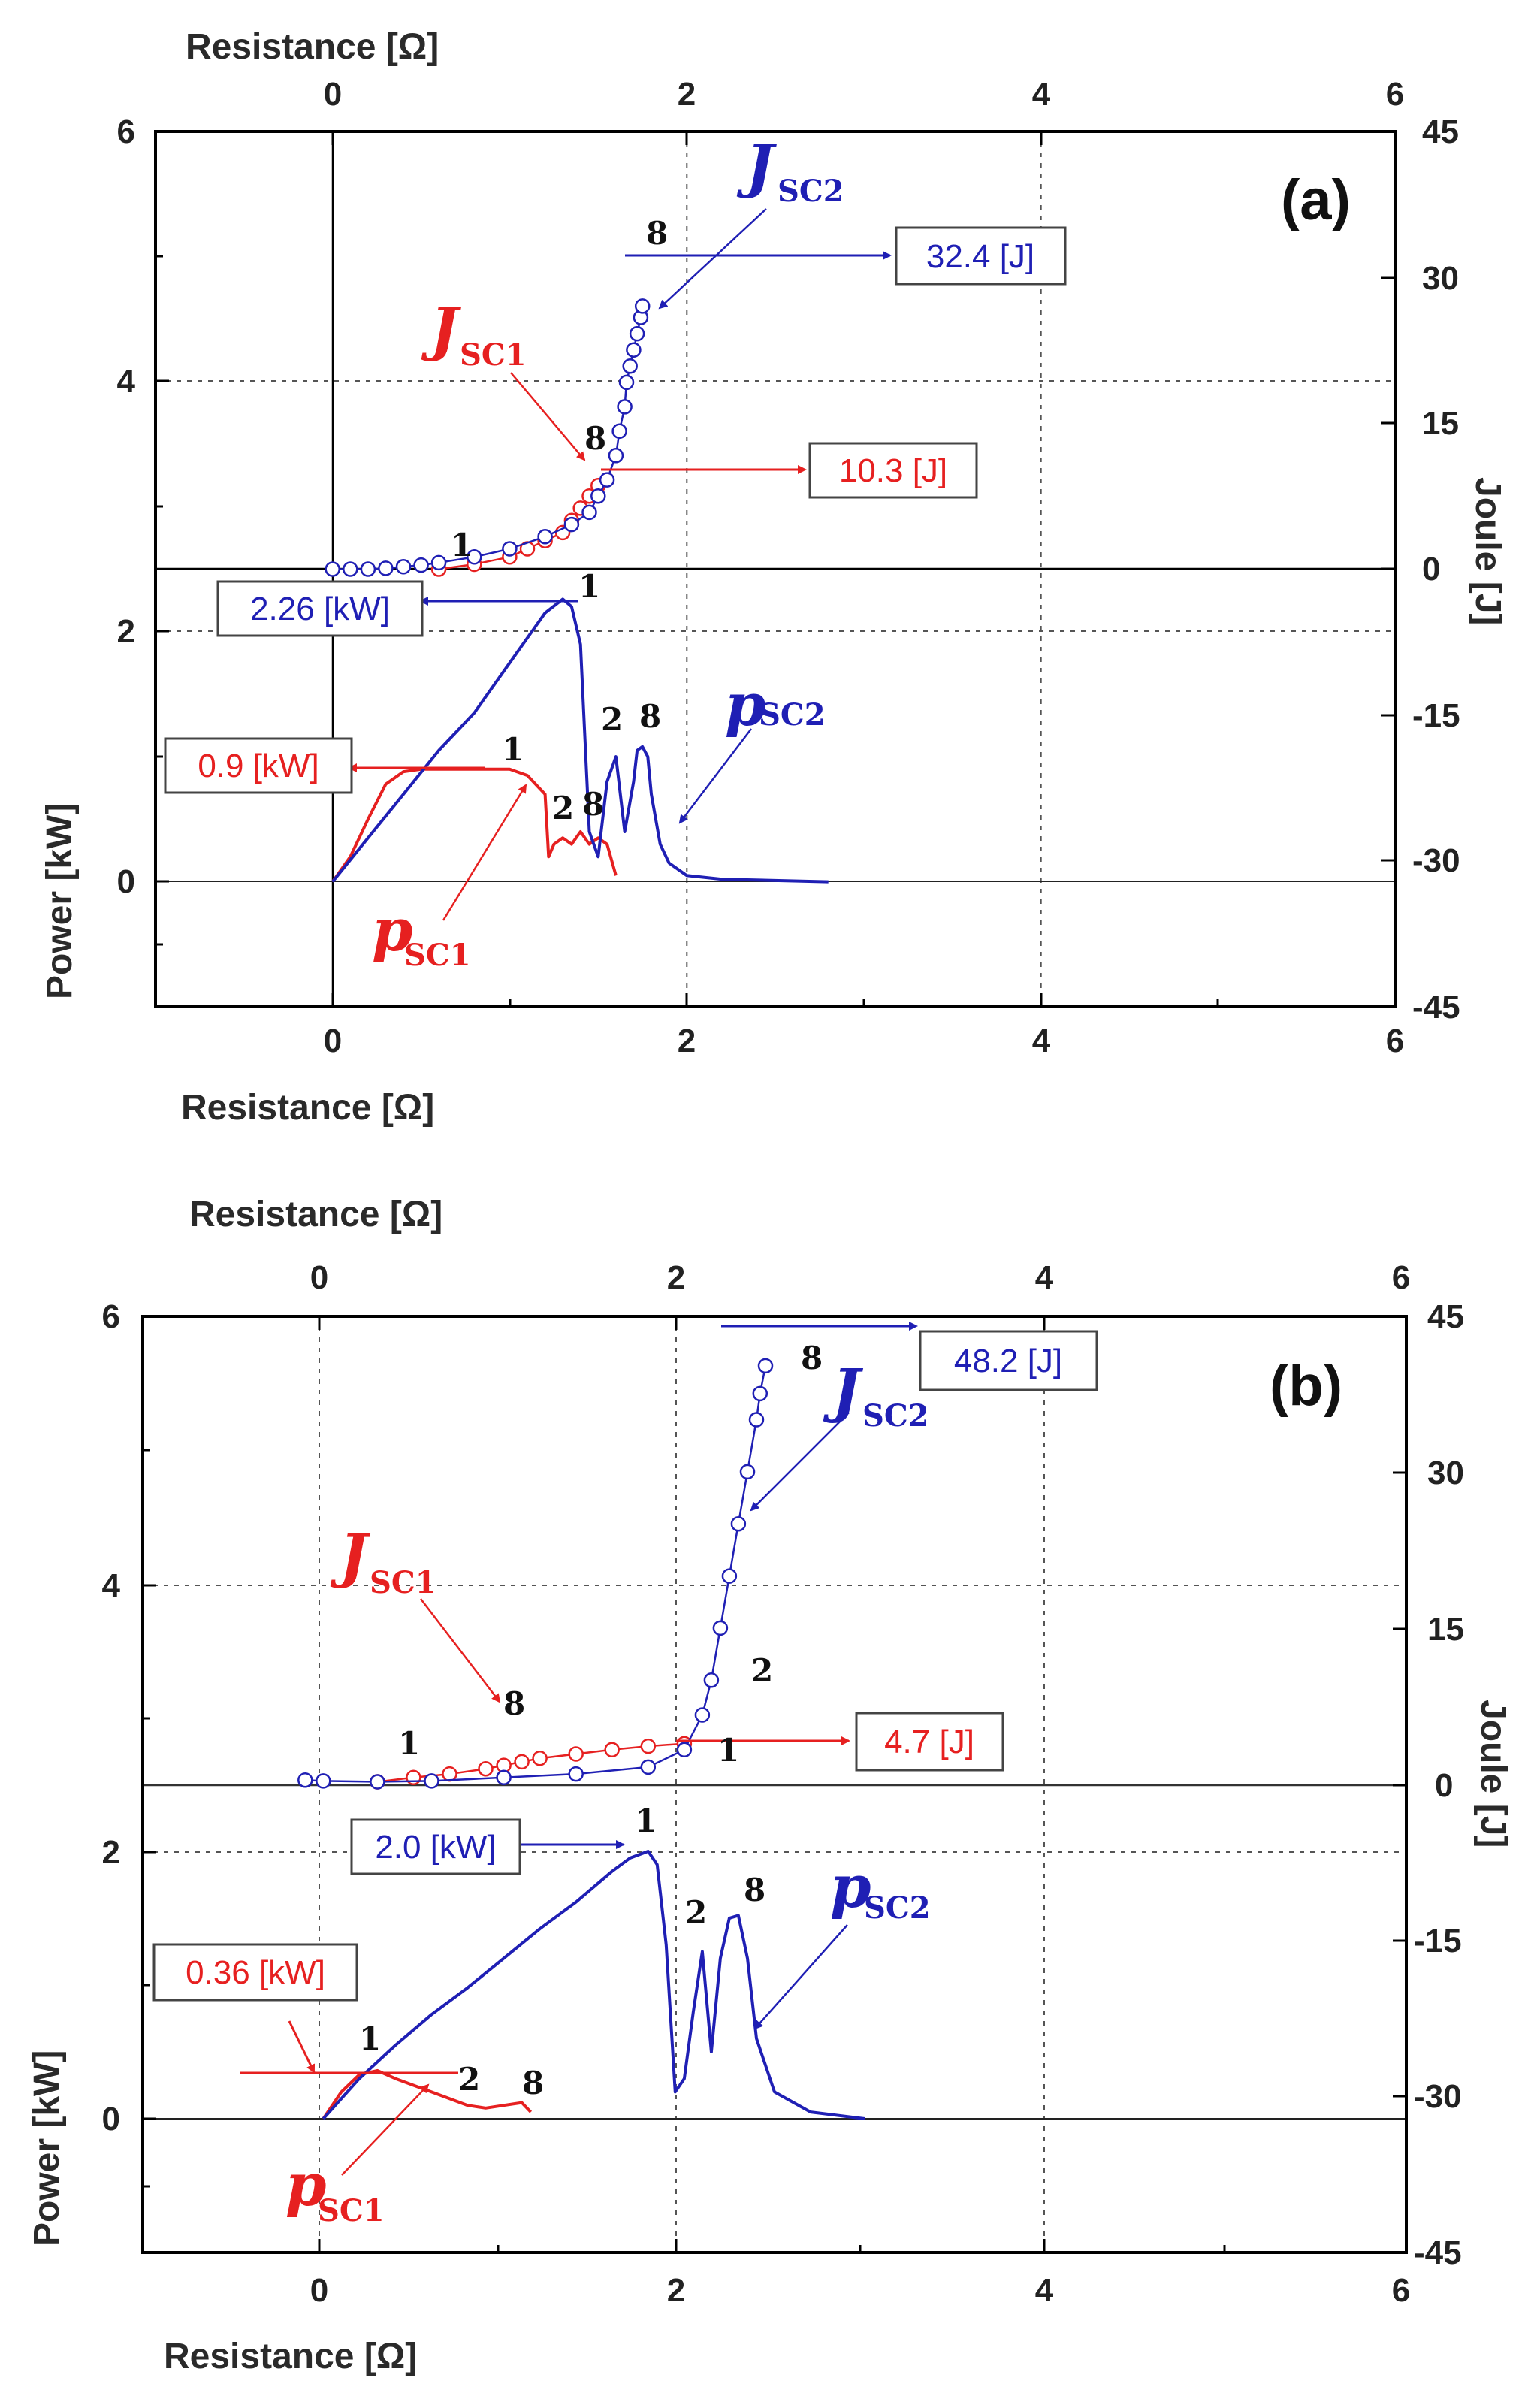 This screenshot has width=1540, height=2399. I want to click on panel-b-annotation-47J-text: 4.7 [J], so click(929, 1742).